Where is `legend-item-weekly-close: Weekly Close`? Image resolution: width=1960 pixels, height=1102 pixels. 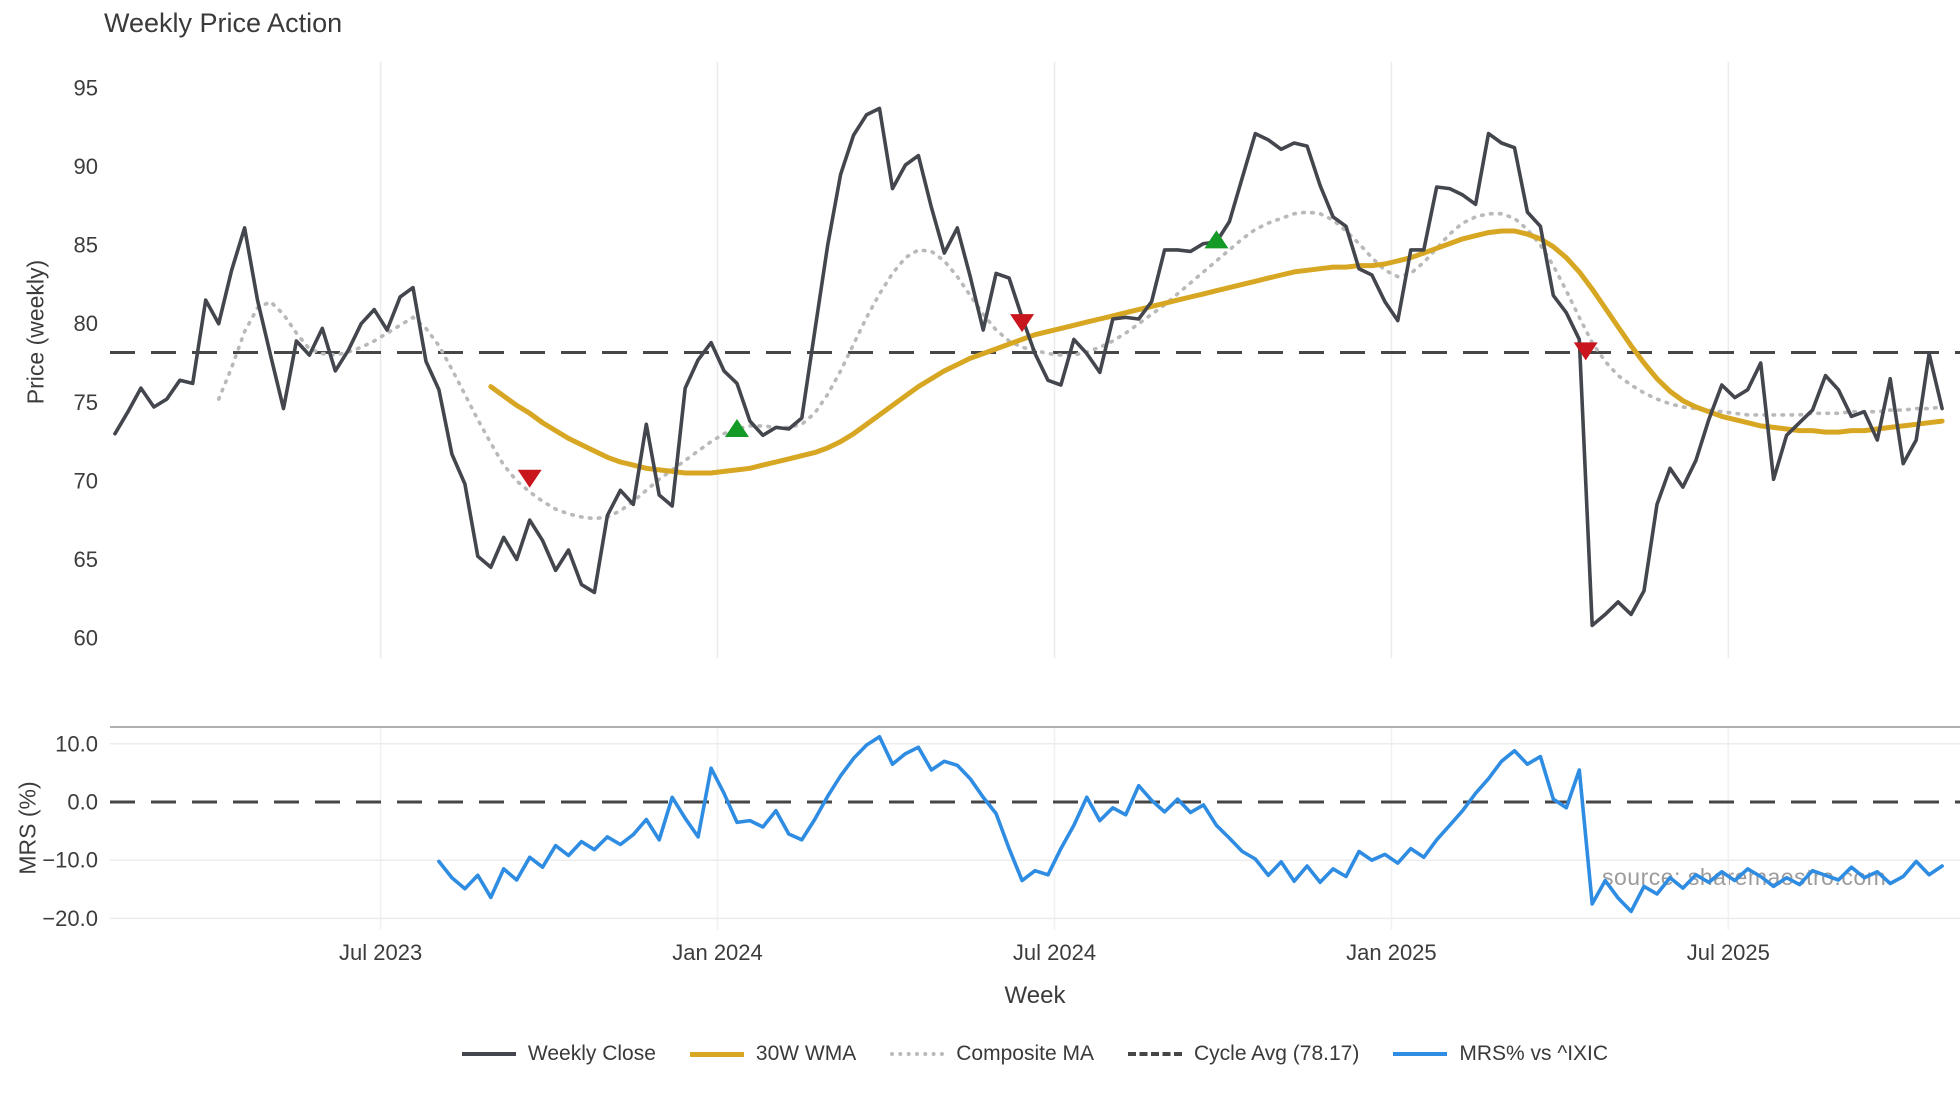 legend-item-weekly-close: Weekly Close is located at coordinates (558, 1054).